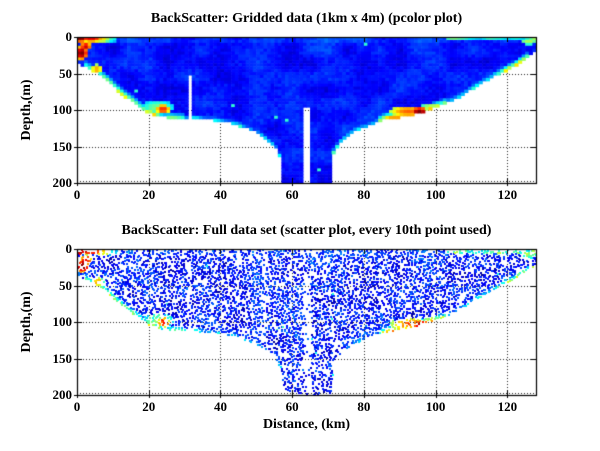 The width and height of the screenshot is (600, 451). Describe the element at coordinates (306, 424) in the screenshot. I see `distance-axis-label: Distance, (km)` at that location.